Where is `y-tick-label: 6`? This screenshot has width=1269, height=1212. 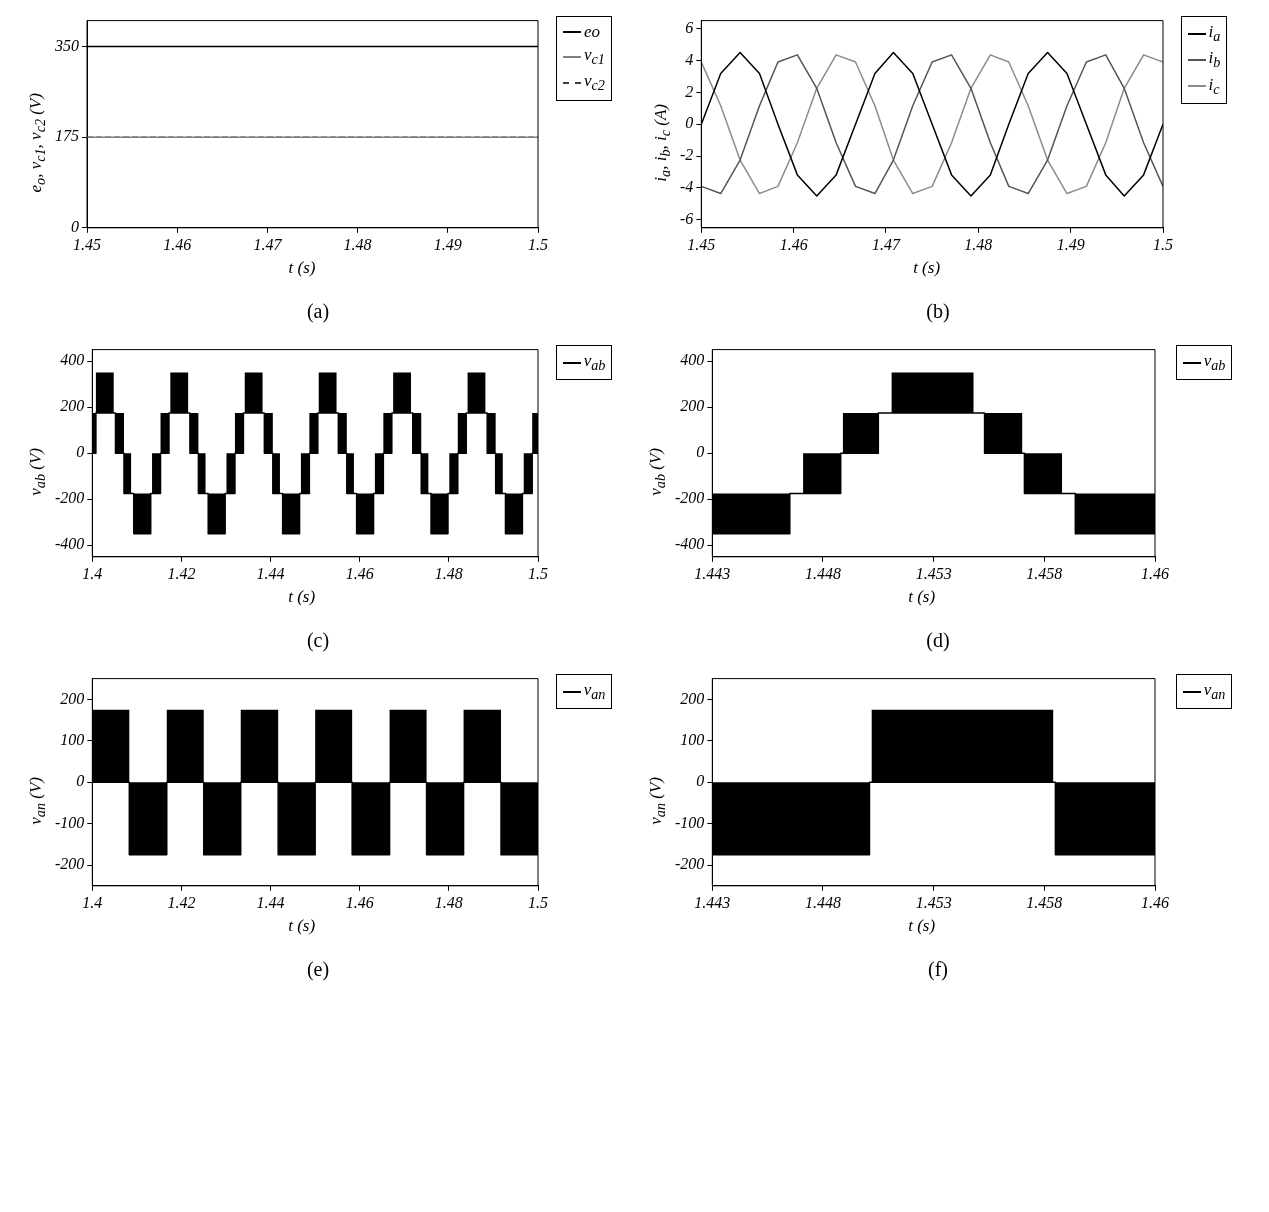 y-tick-label: 6 is located at coordinates (688, 27).